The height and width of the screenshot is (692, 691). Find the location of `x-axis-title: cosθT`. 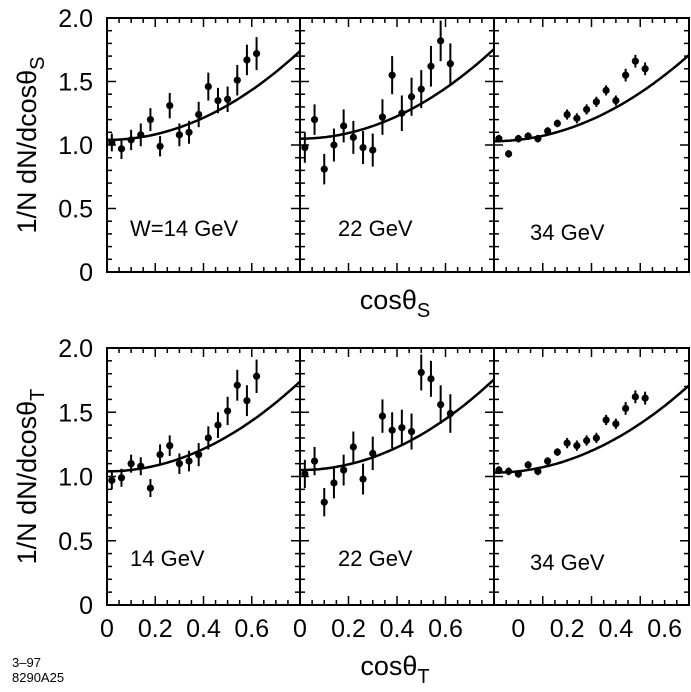

x-axis-title: cosθT is located at coordinates (394, 669).